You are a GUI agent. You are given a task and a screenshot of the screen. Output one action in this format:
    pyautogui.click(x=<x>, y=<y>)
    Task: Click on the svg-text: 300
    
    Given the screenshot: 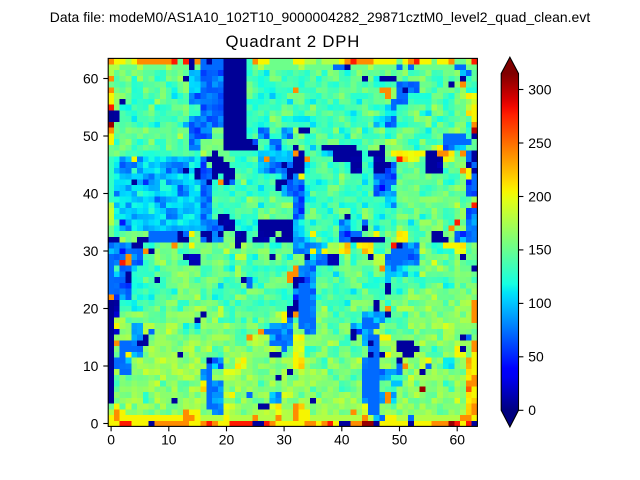 What is the action you would take?
    pyautogui.click(x=539, y=89)
    